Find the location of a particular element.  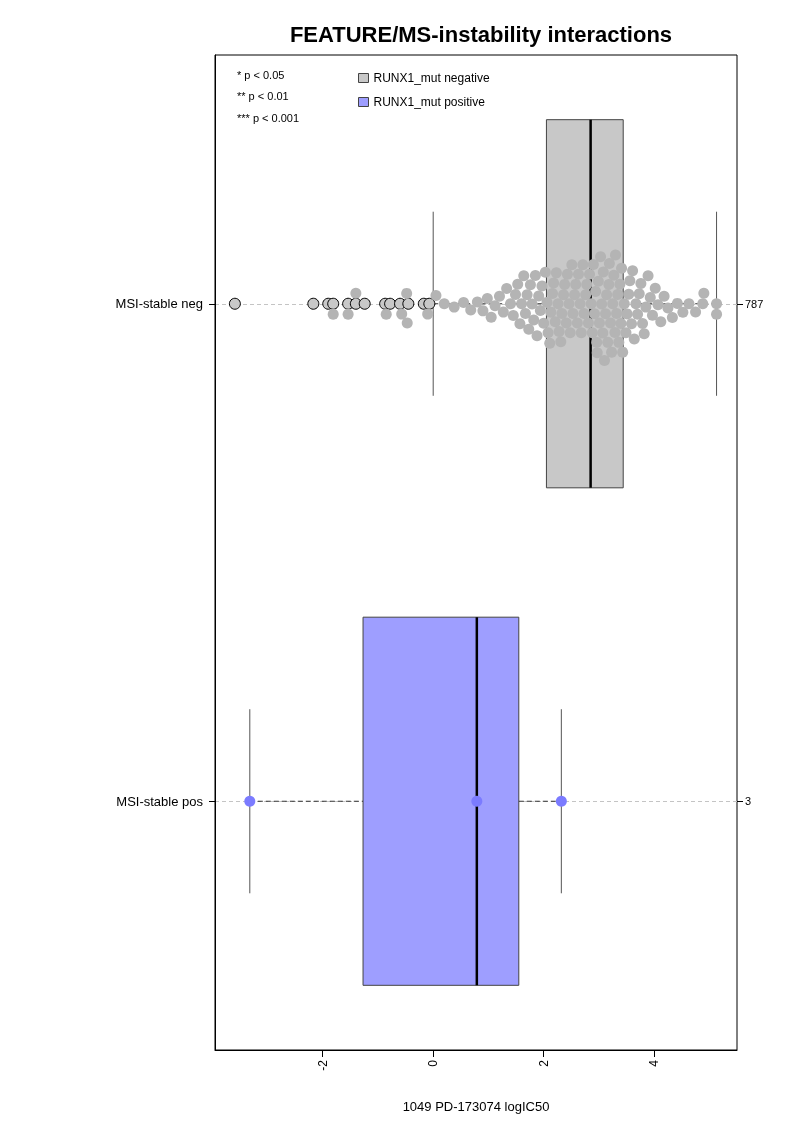

x-axis-title: 1049 PD-173074 logIC50 is located at coordinates (476, 1106).